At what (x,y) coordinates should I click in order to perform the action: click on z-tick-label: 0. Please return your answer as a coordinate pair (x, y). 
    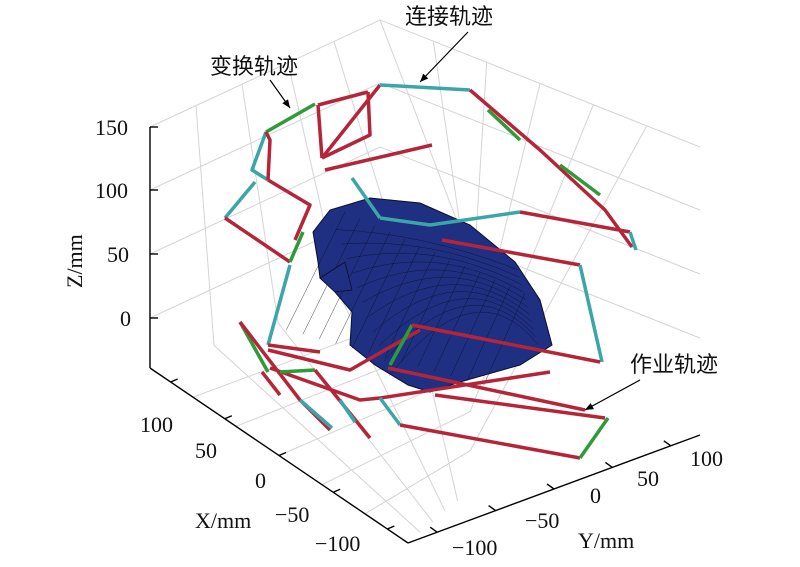
    Looking at the image, I should click on (125, 318).